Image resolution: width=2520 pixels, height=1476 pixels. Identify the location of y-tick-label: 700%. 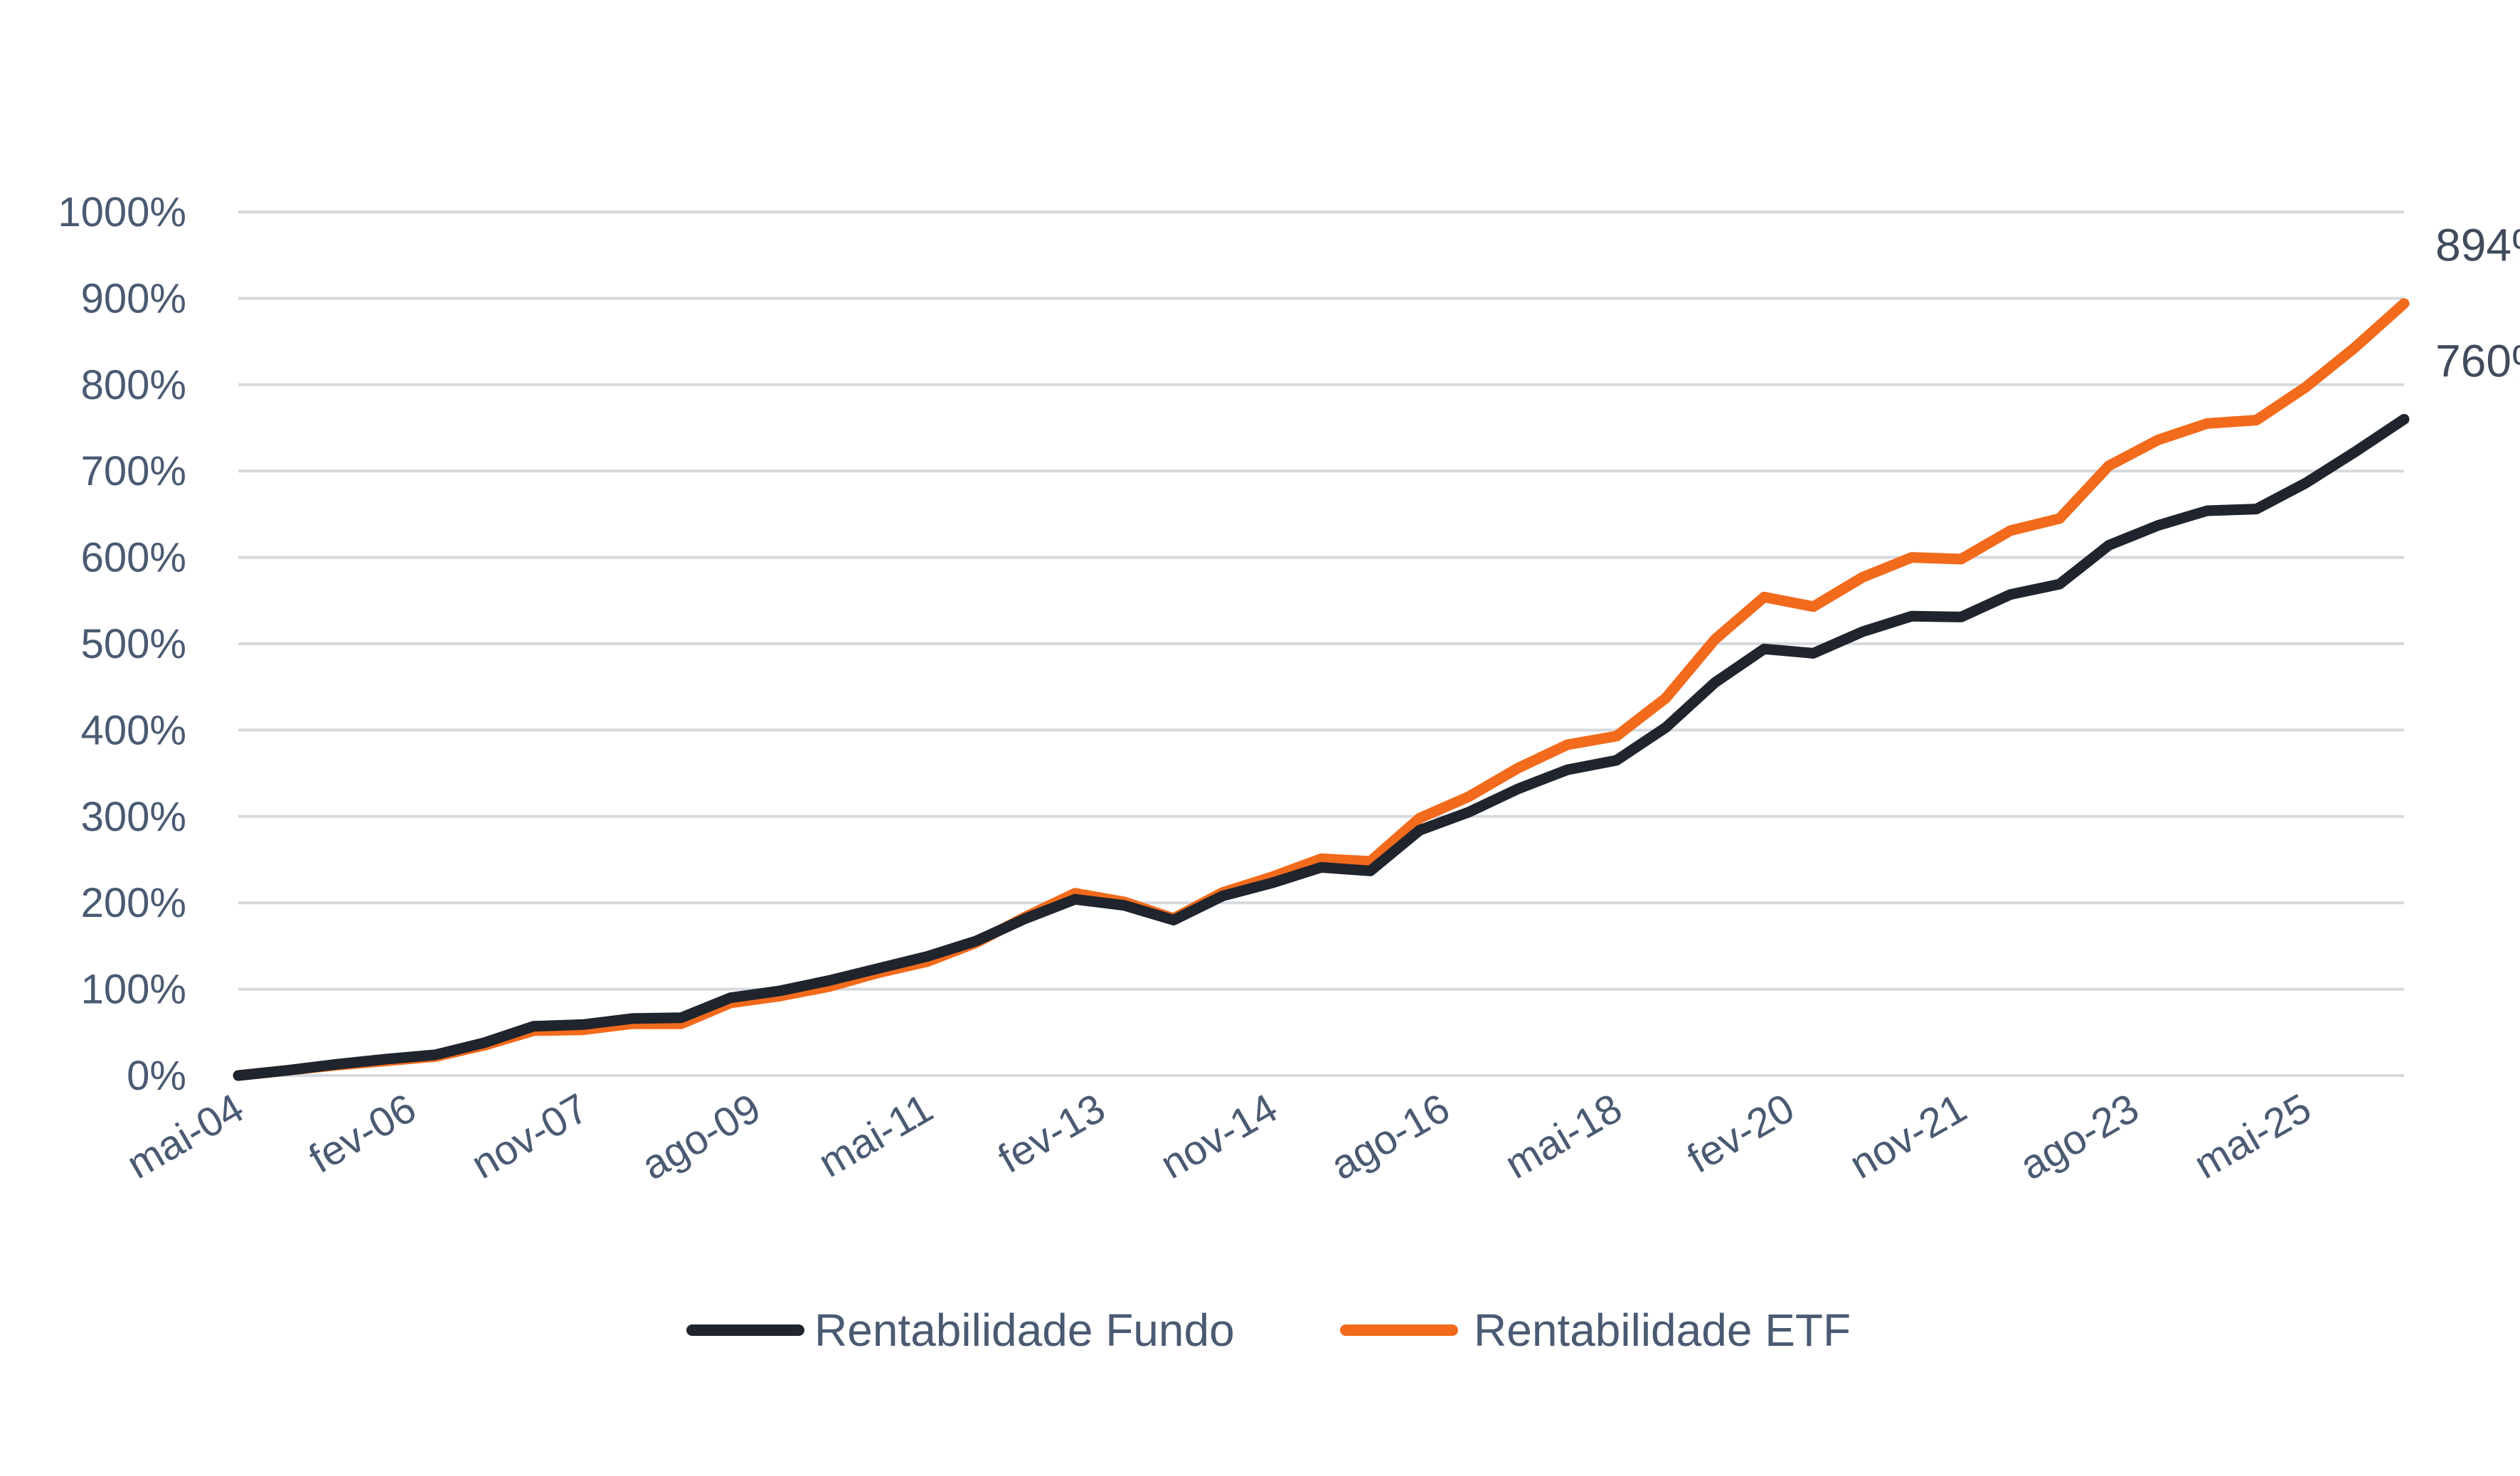
(133, 471).